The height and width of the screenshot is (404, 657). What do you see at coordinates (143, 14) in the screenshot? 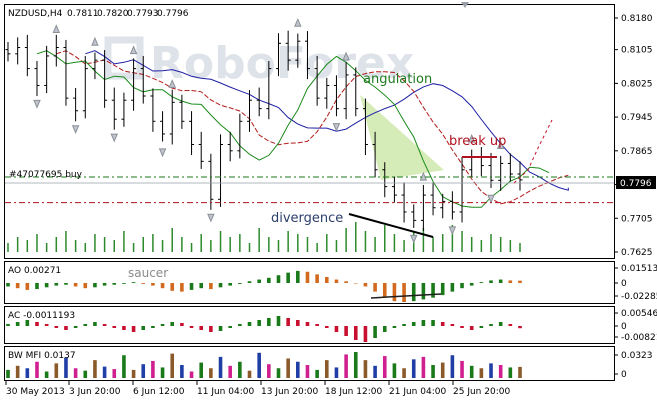
I see `ohlc-low: 0.7793` at bounding box center [143, 14].